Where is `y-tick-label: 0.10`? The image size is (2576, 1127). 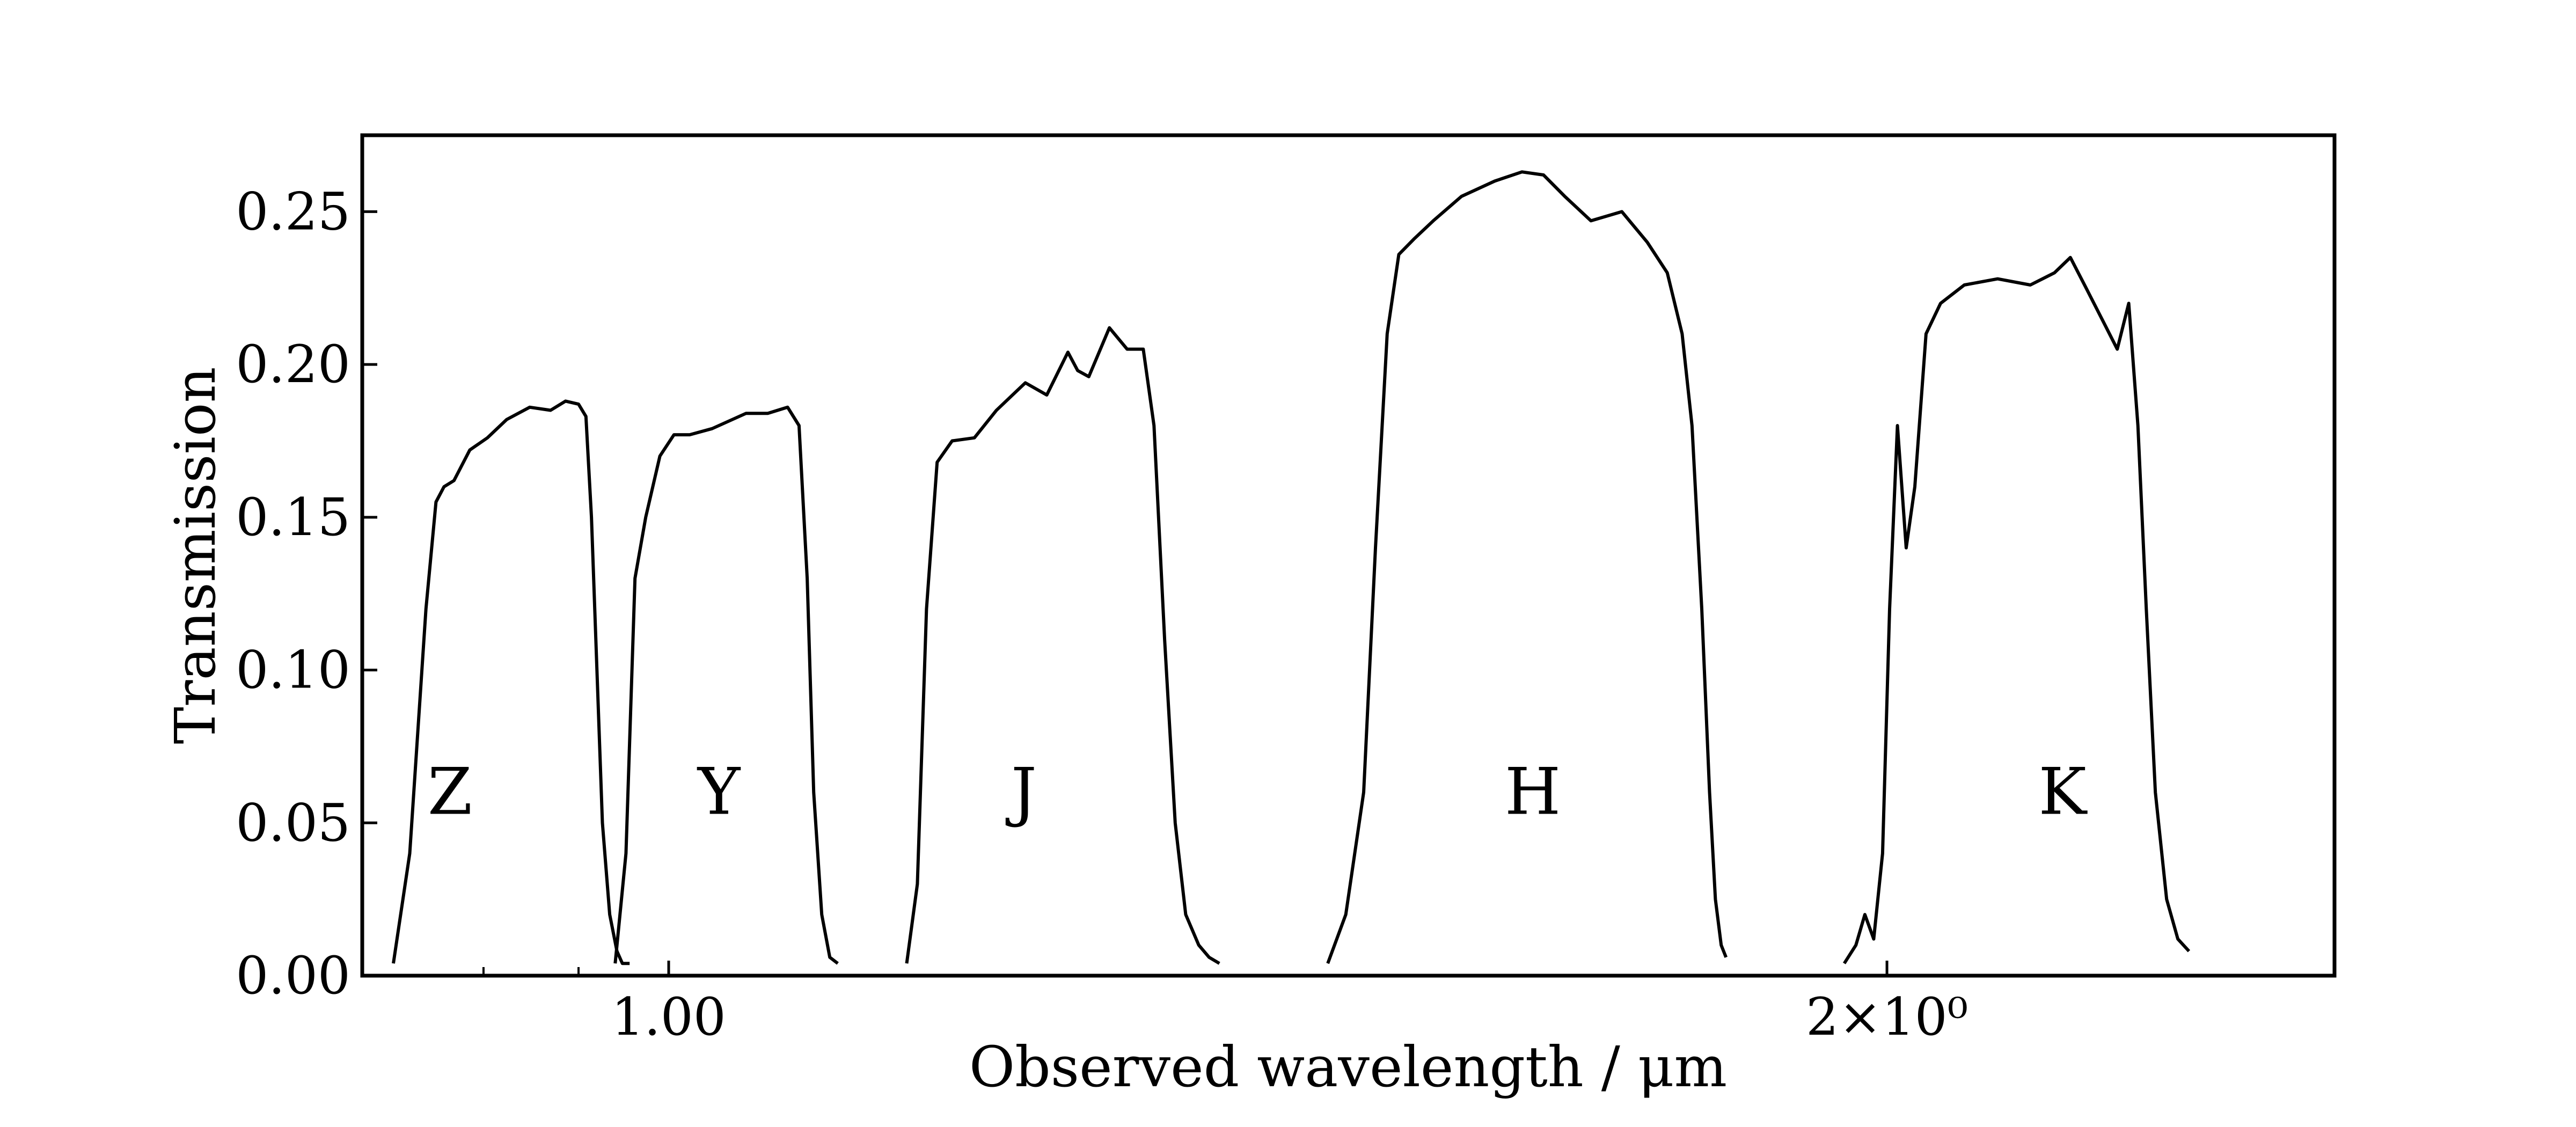
y-tick-label: 0.10 is located at coordinates (293, 670).